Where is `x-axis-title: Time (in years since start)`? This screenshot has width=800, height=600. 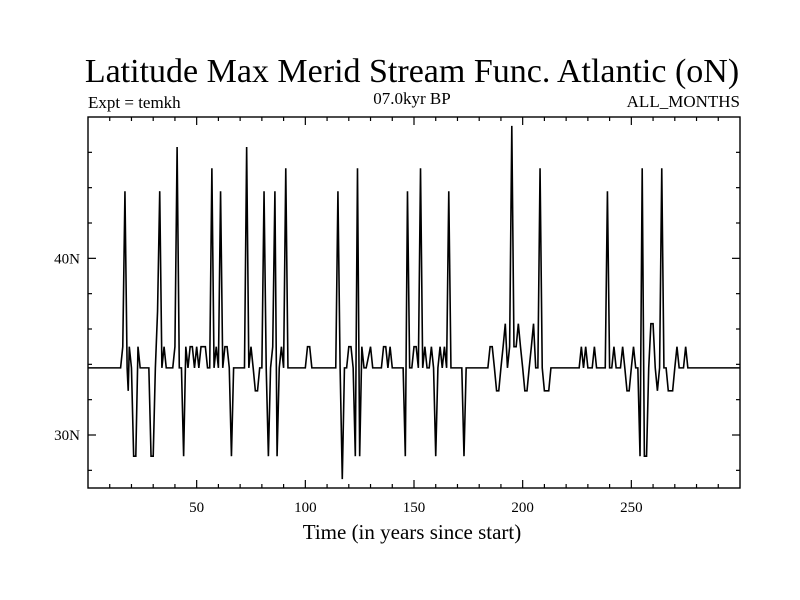 x-axis-title: Time (in years since start) is located at coordinates (412, 532).